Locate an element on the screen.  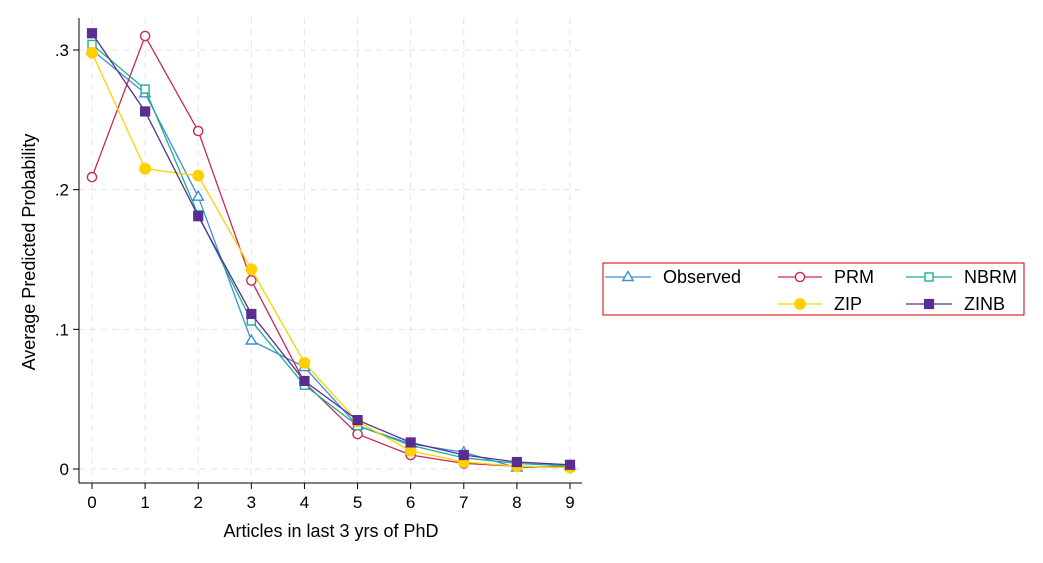
legend-item-zinb: ZINB is located at coordinates (955, 304).